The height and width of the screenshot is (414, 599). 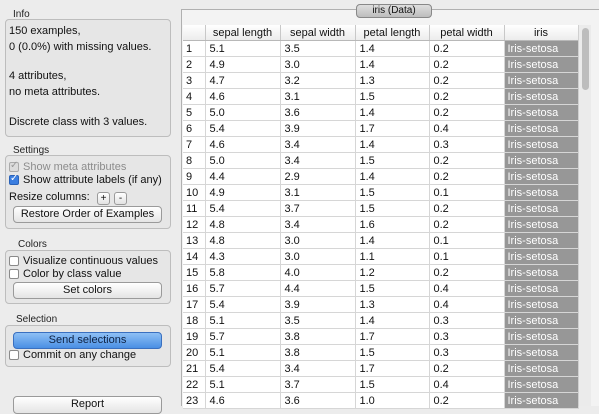 What do you see at coordinates (103, 198) in the screenshot?
I see `resize-plus-button: +` at bounding box center [103, 198].